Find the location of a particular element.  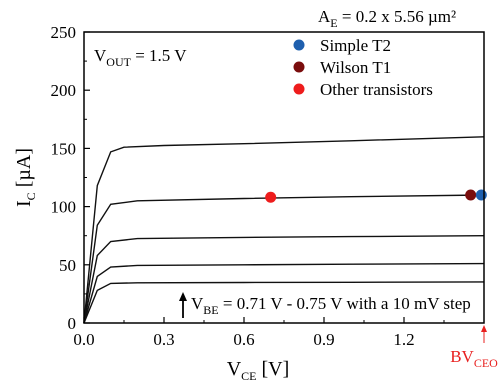

marker-wilson-t1 is located at coordinates (471, 195).